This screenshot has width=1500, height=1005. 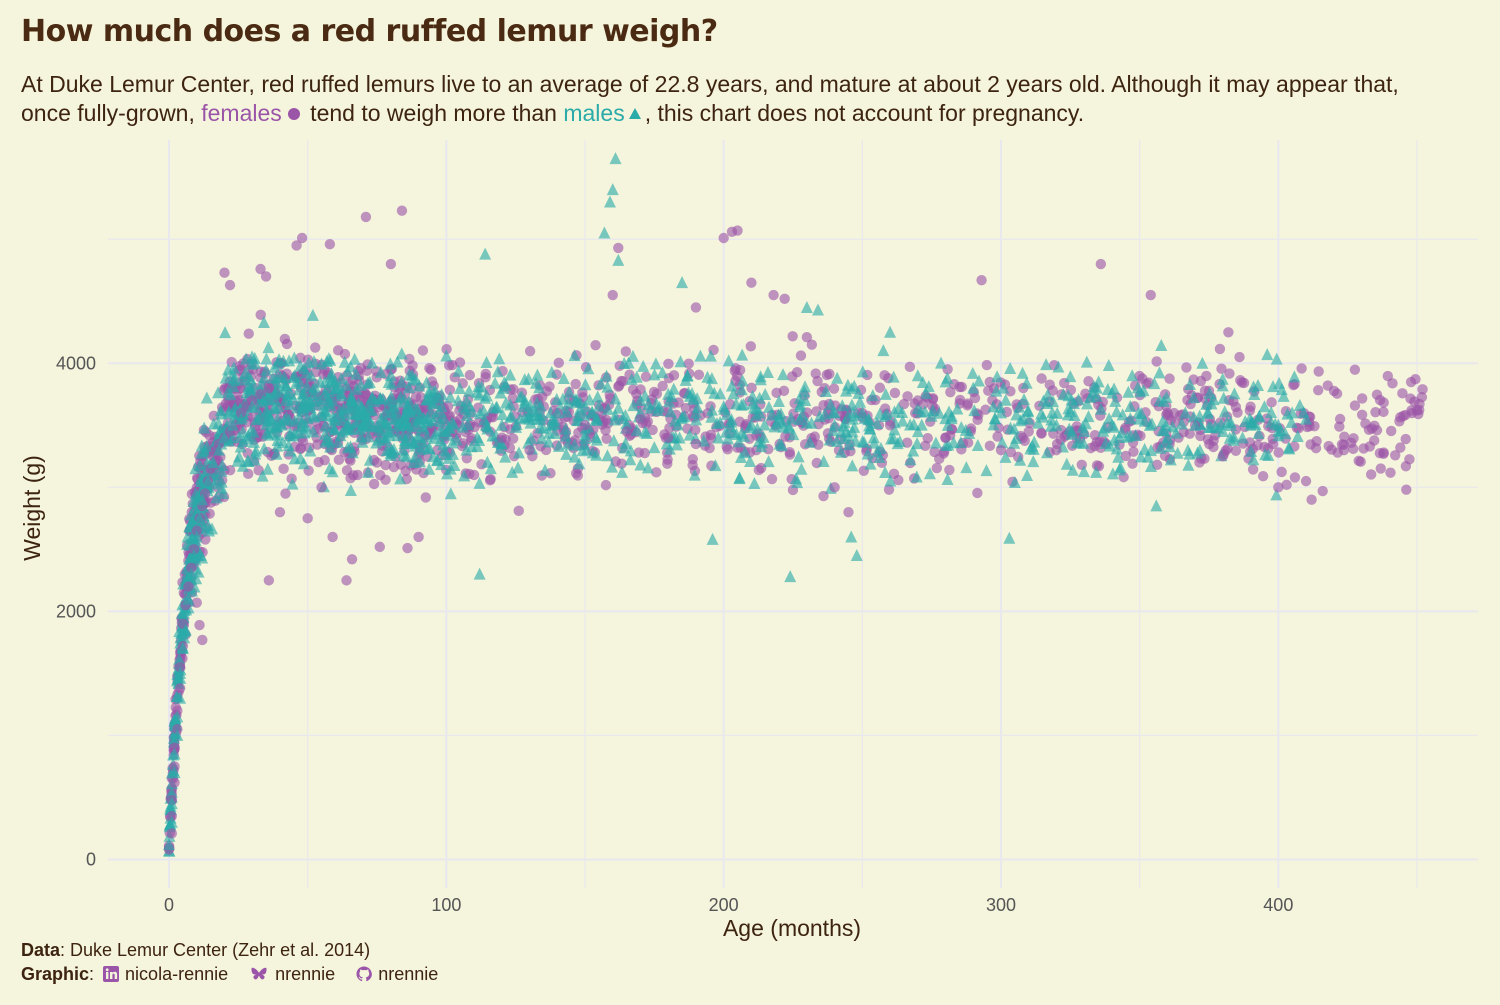 I want to click on github-handle: nrennie, so click(x=408, y=974).